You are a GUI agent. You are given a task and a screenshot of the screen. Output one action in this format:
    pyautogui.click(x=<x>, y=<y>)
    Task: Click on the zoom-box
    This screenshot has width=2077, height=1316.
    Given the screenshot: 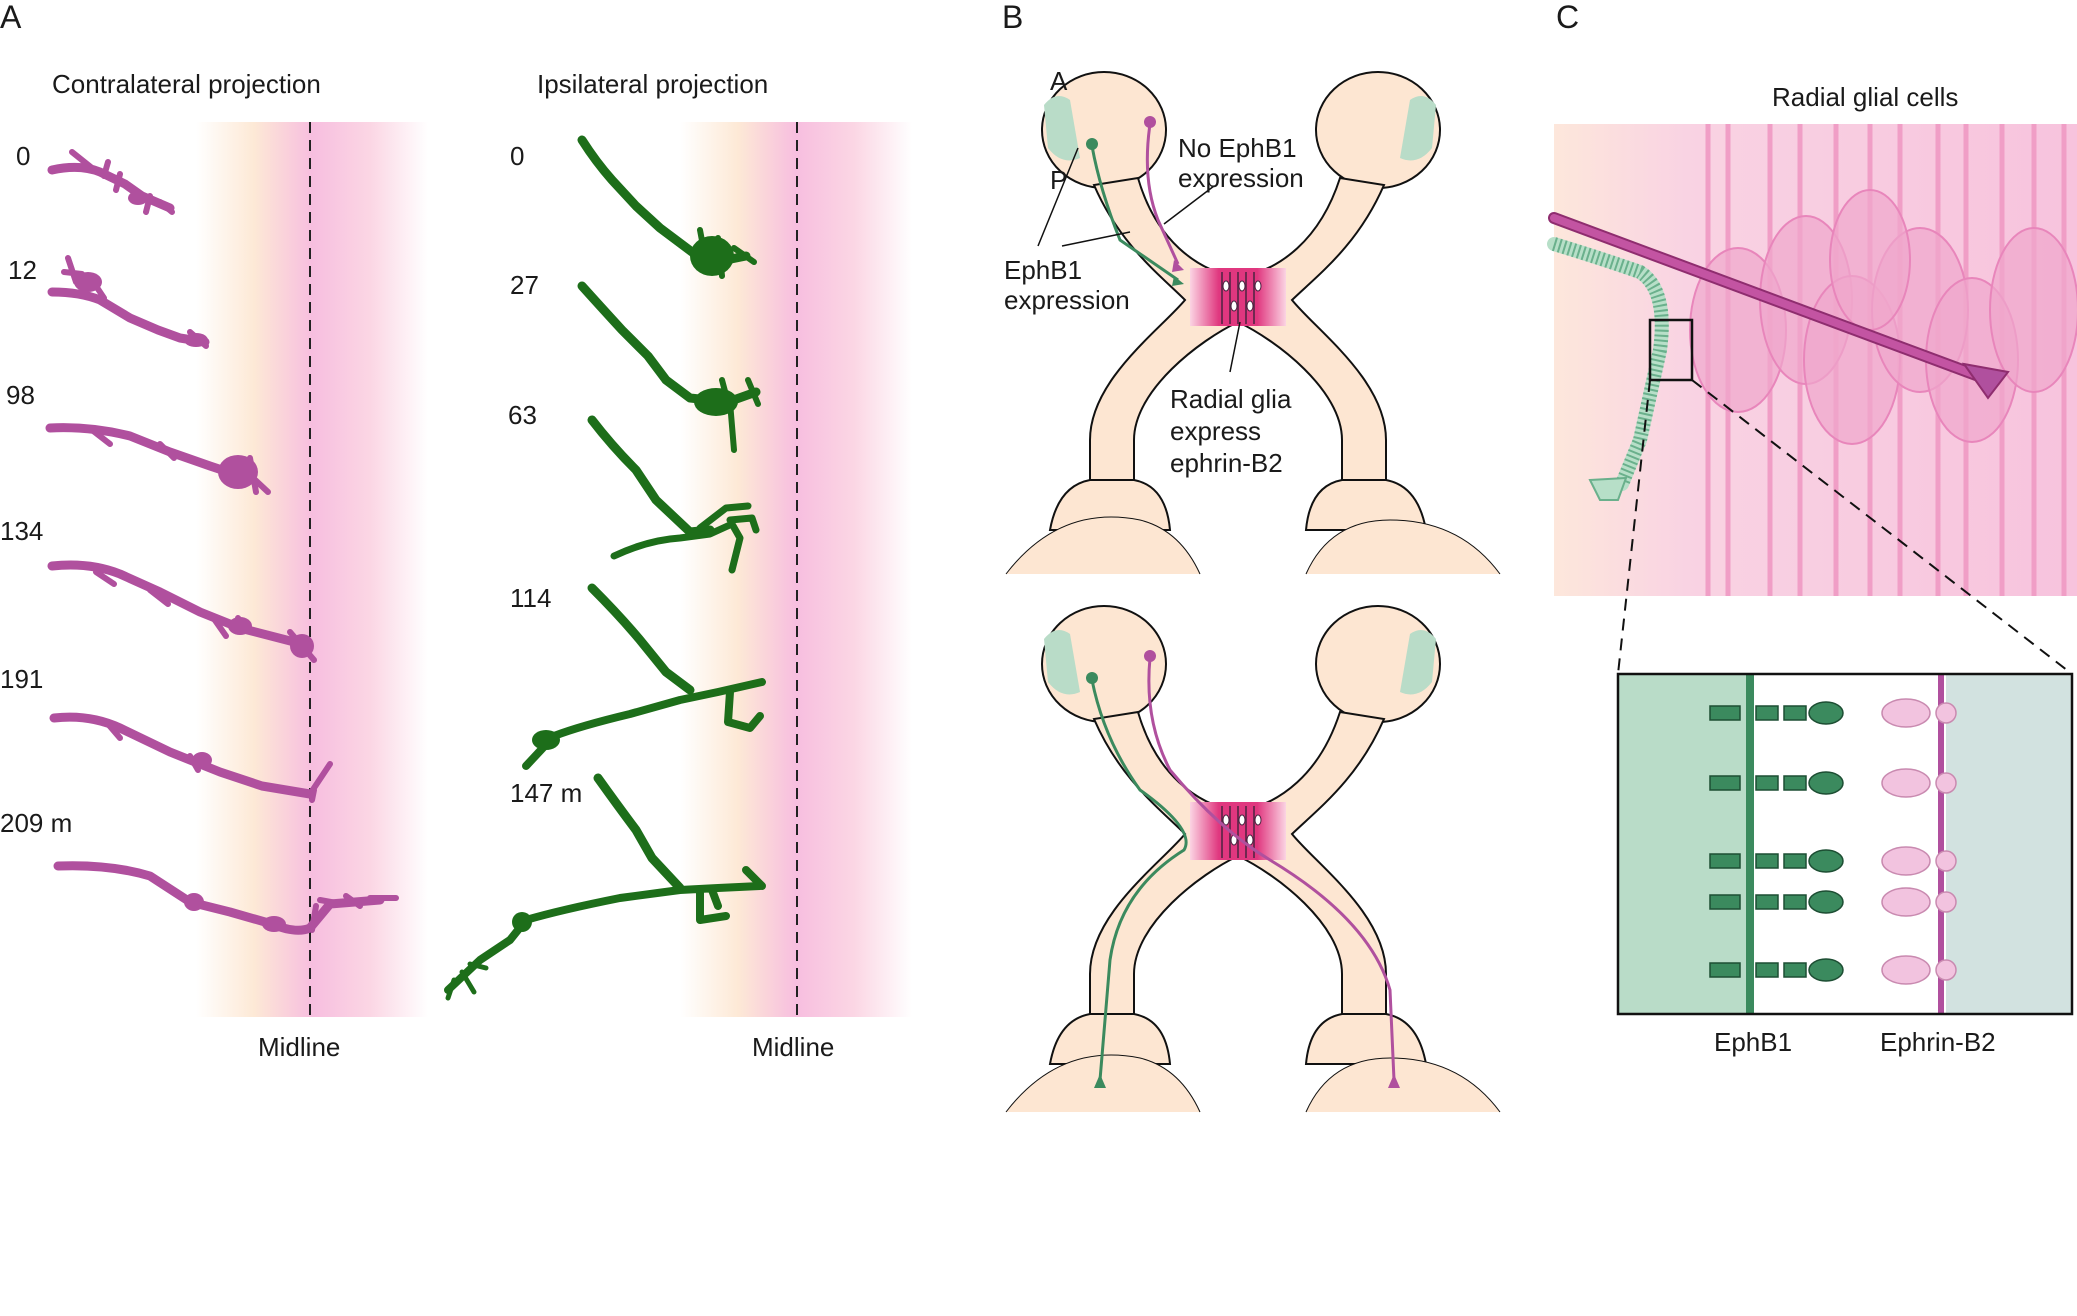 What is the action you would take?
    pyautogui.click(x=1671, y=350)
    